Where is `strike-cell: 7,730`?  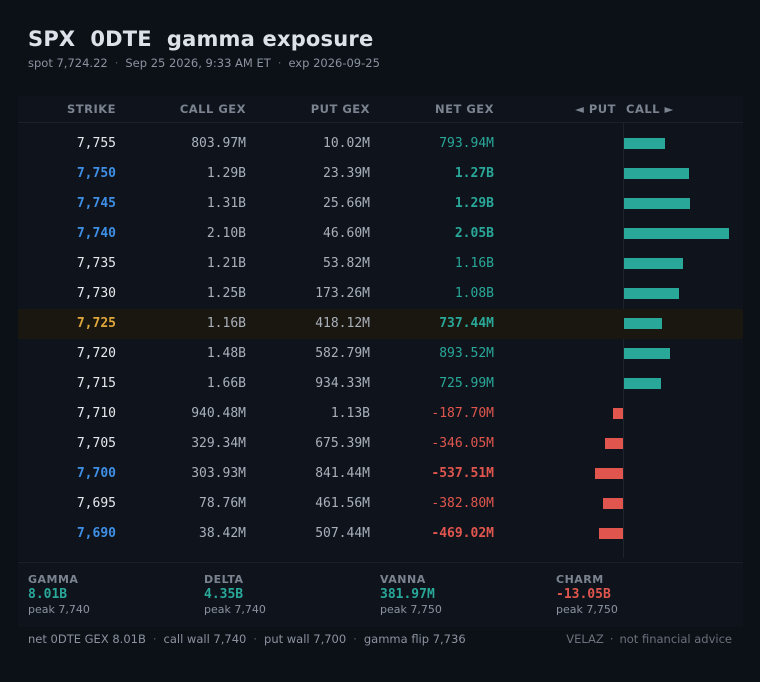 strike-cell: 7,730 is located at coordinates (96, 293).